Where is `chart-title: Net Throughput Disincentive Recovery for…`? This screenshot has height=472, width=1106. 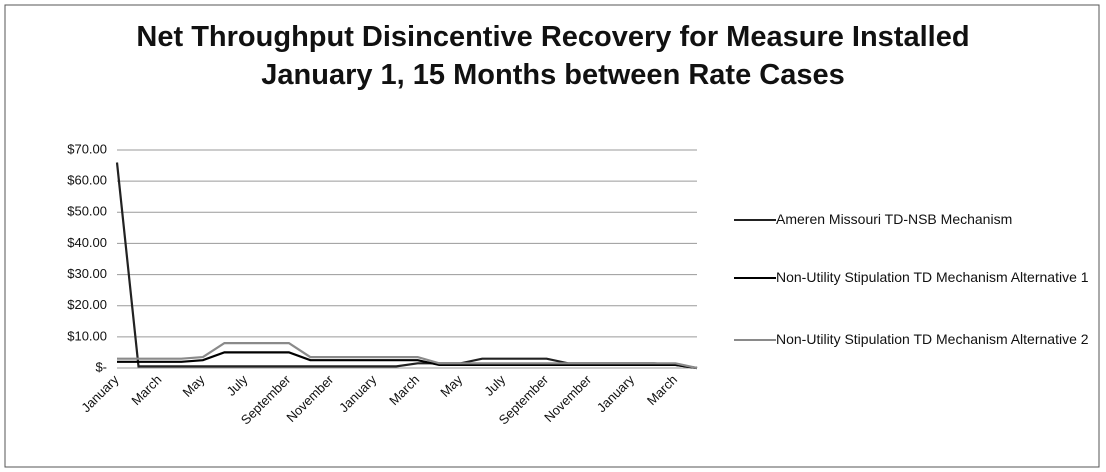 chart-title: Net Throughput Disincentive Recovery for… is located at coordinates (553, 56).